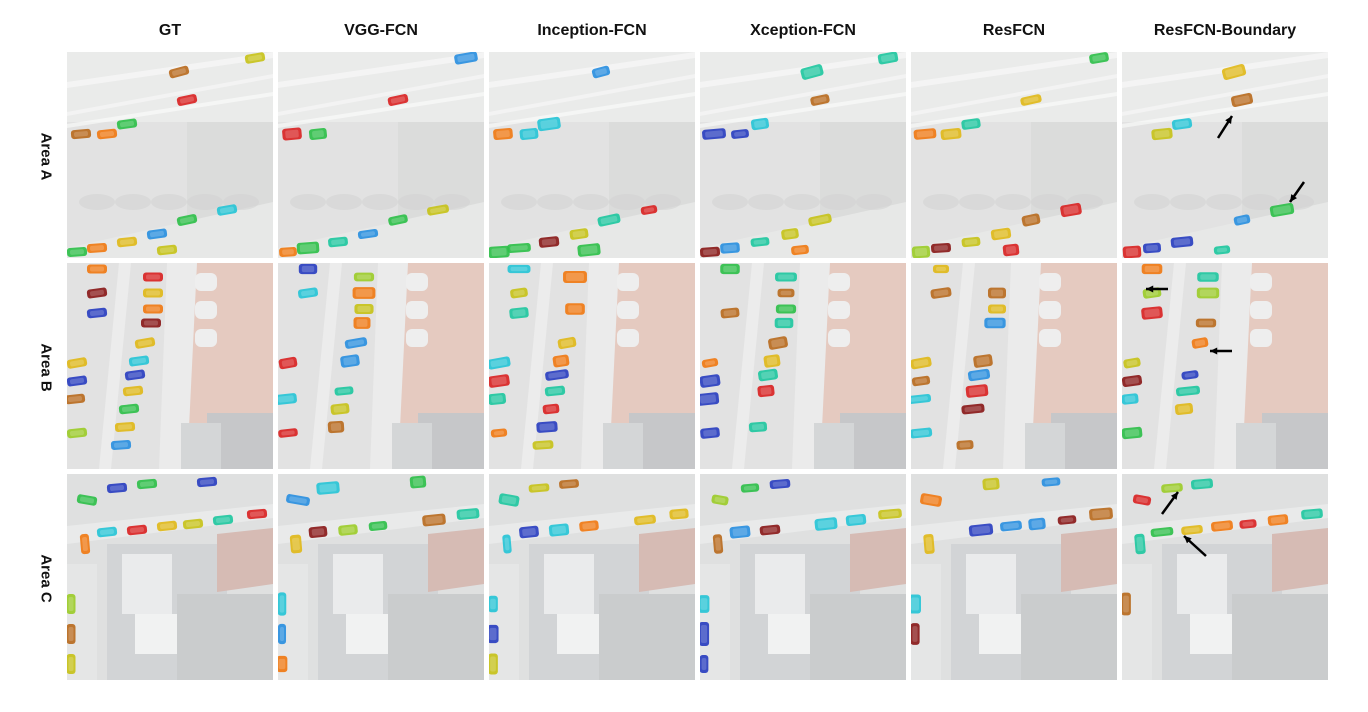 This screenshot has width=1368, height=712. Describe the element at coordinates (381, 366) in the screenshot. I see `tile-area-b-vgg-fcn` at that location.